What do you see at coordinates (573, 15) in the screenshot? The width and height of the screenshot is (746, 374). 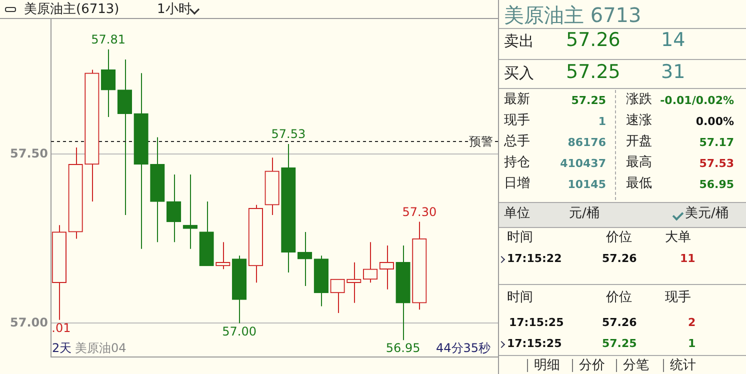 I see `text: 美原油主 6713` at bounding box center [573, 15].